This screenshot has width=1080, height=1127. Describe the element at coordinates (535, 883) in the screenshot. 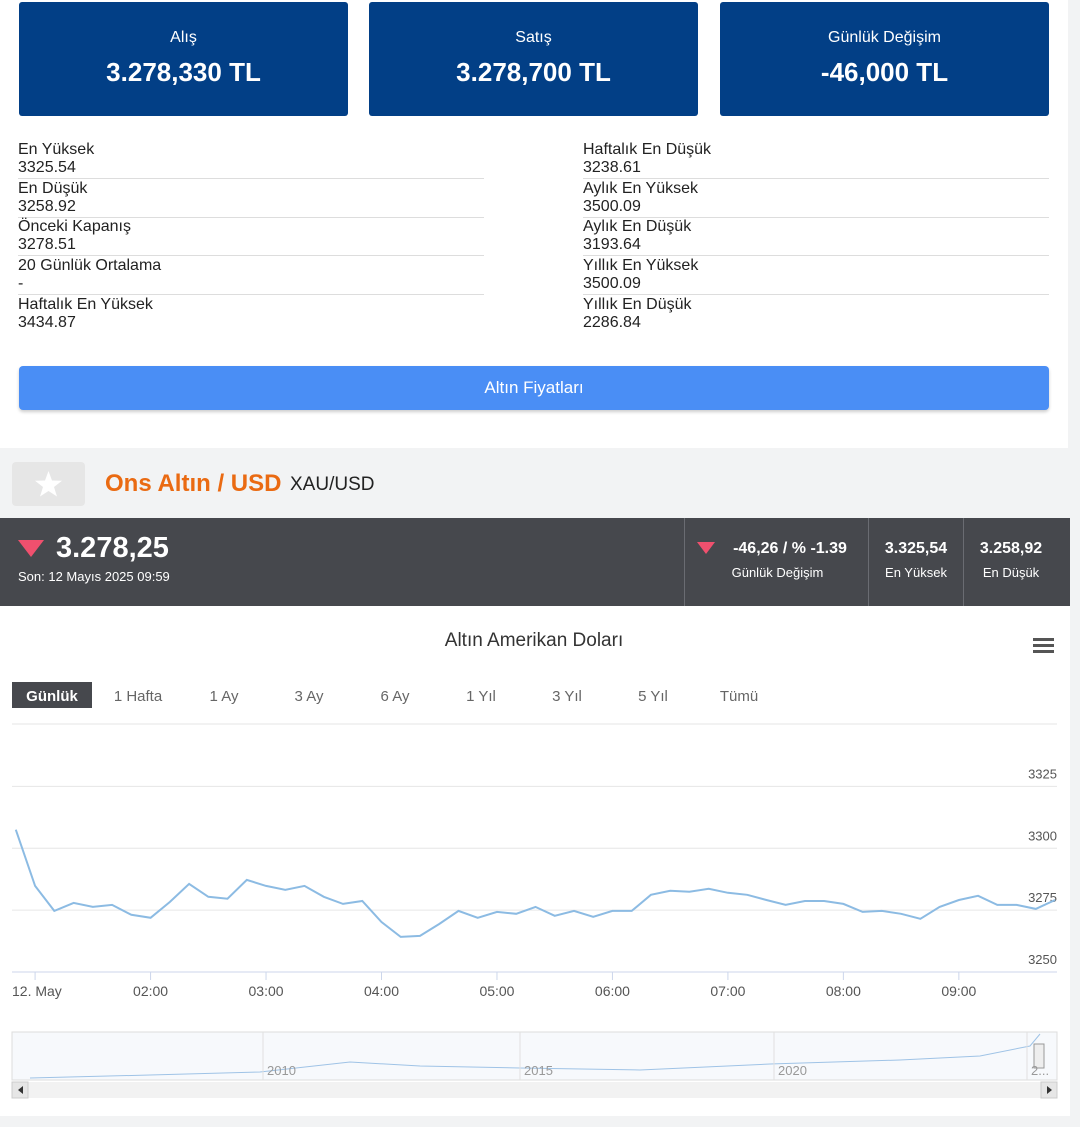

I see `price-line` at that location.